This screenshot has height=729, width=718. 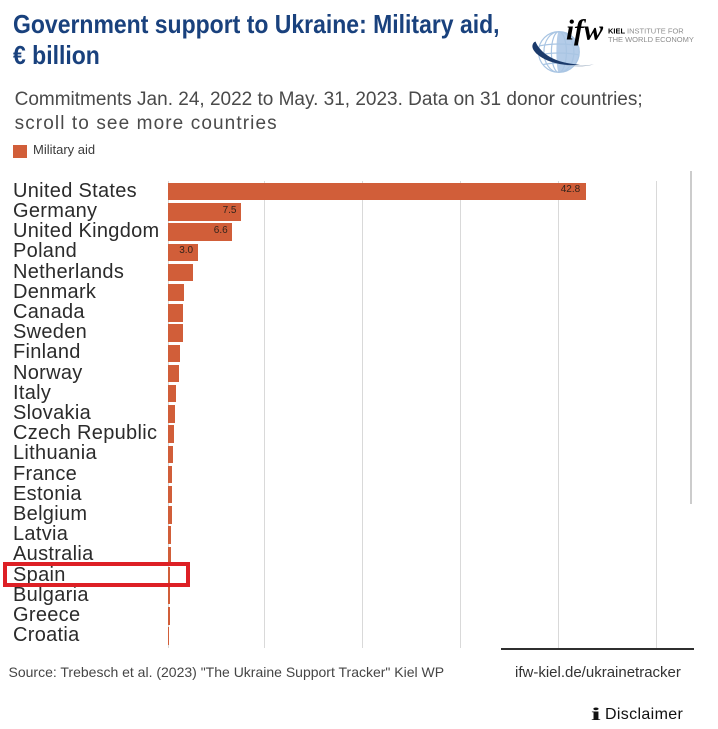 What do you see at coordinates (585, 31) in the screenshot?
I see `svg-text: ifw` at bounding box center [585, 31].